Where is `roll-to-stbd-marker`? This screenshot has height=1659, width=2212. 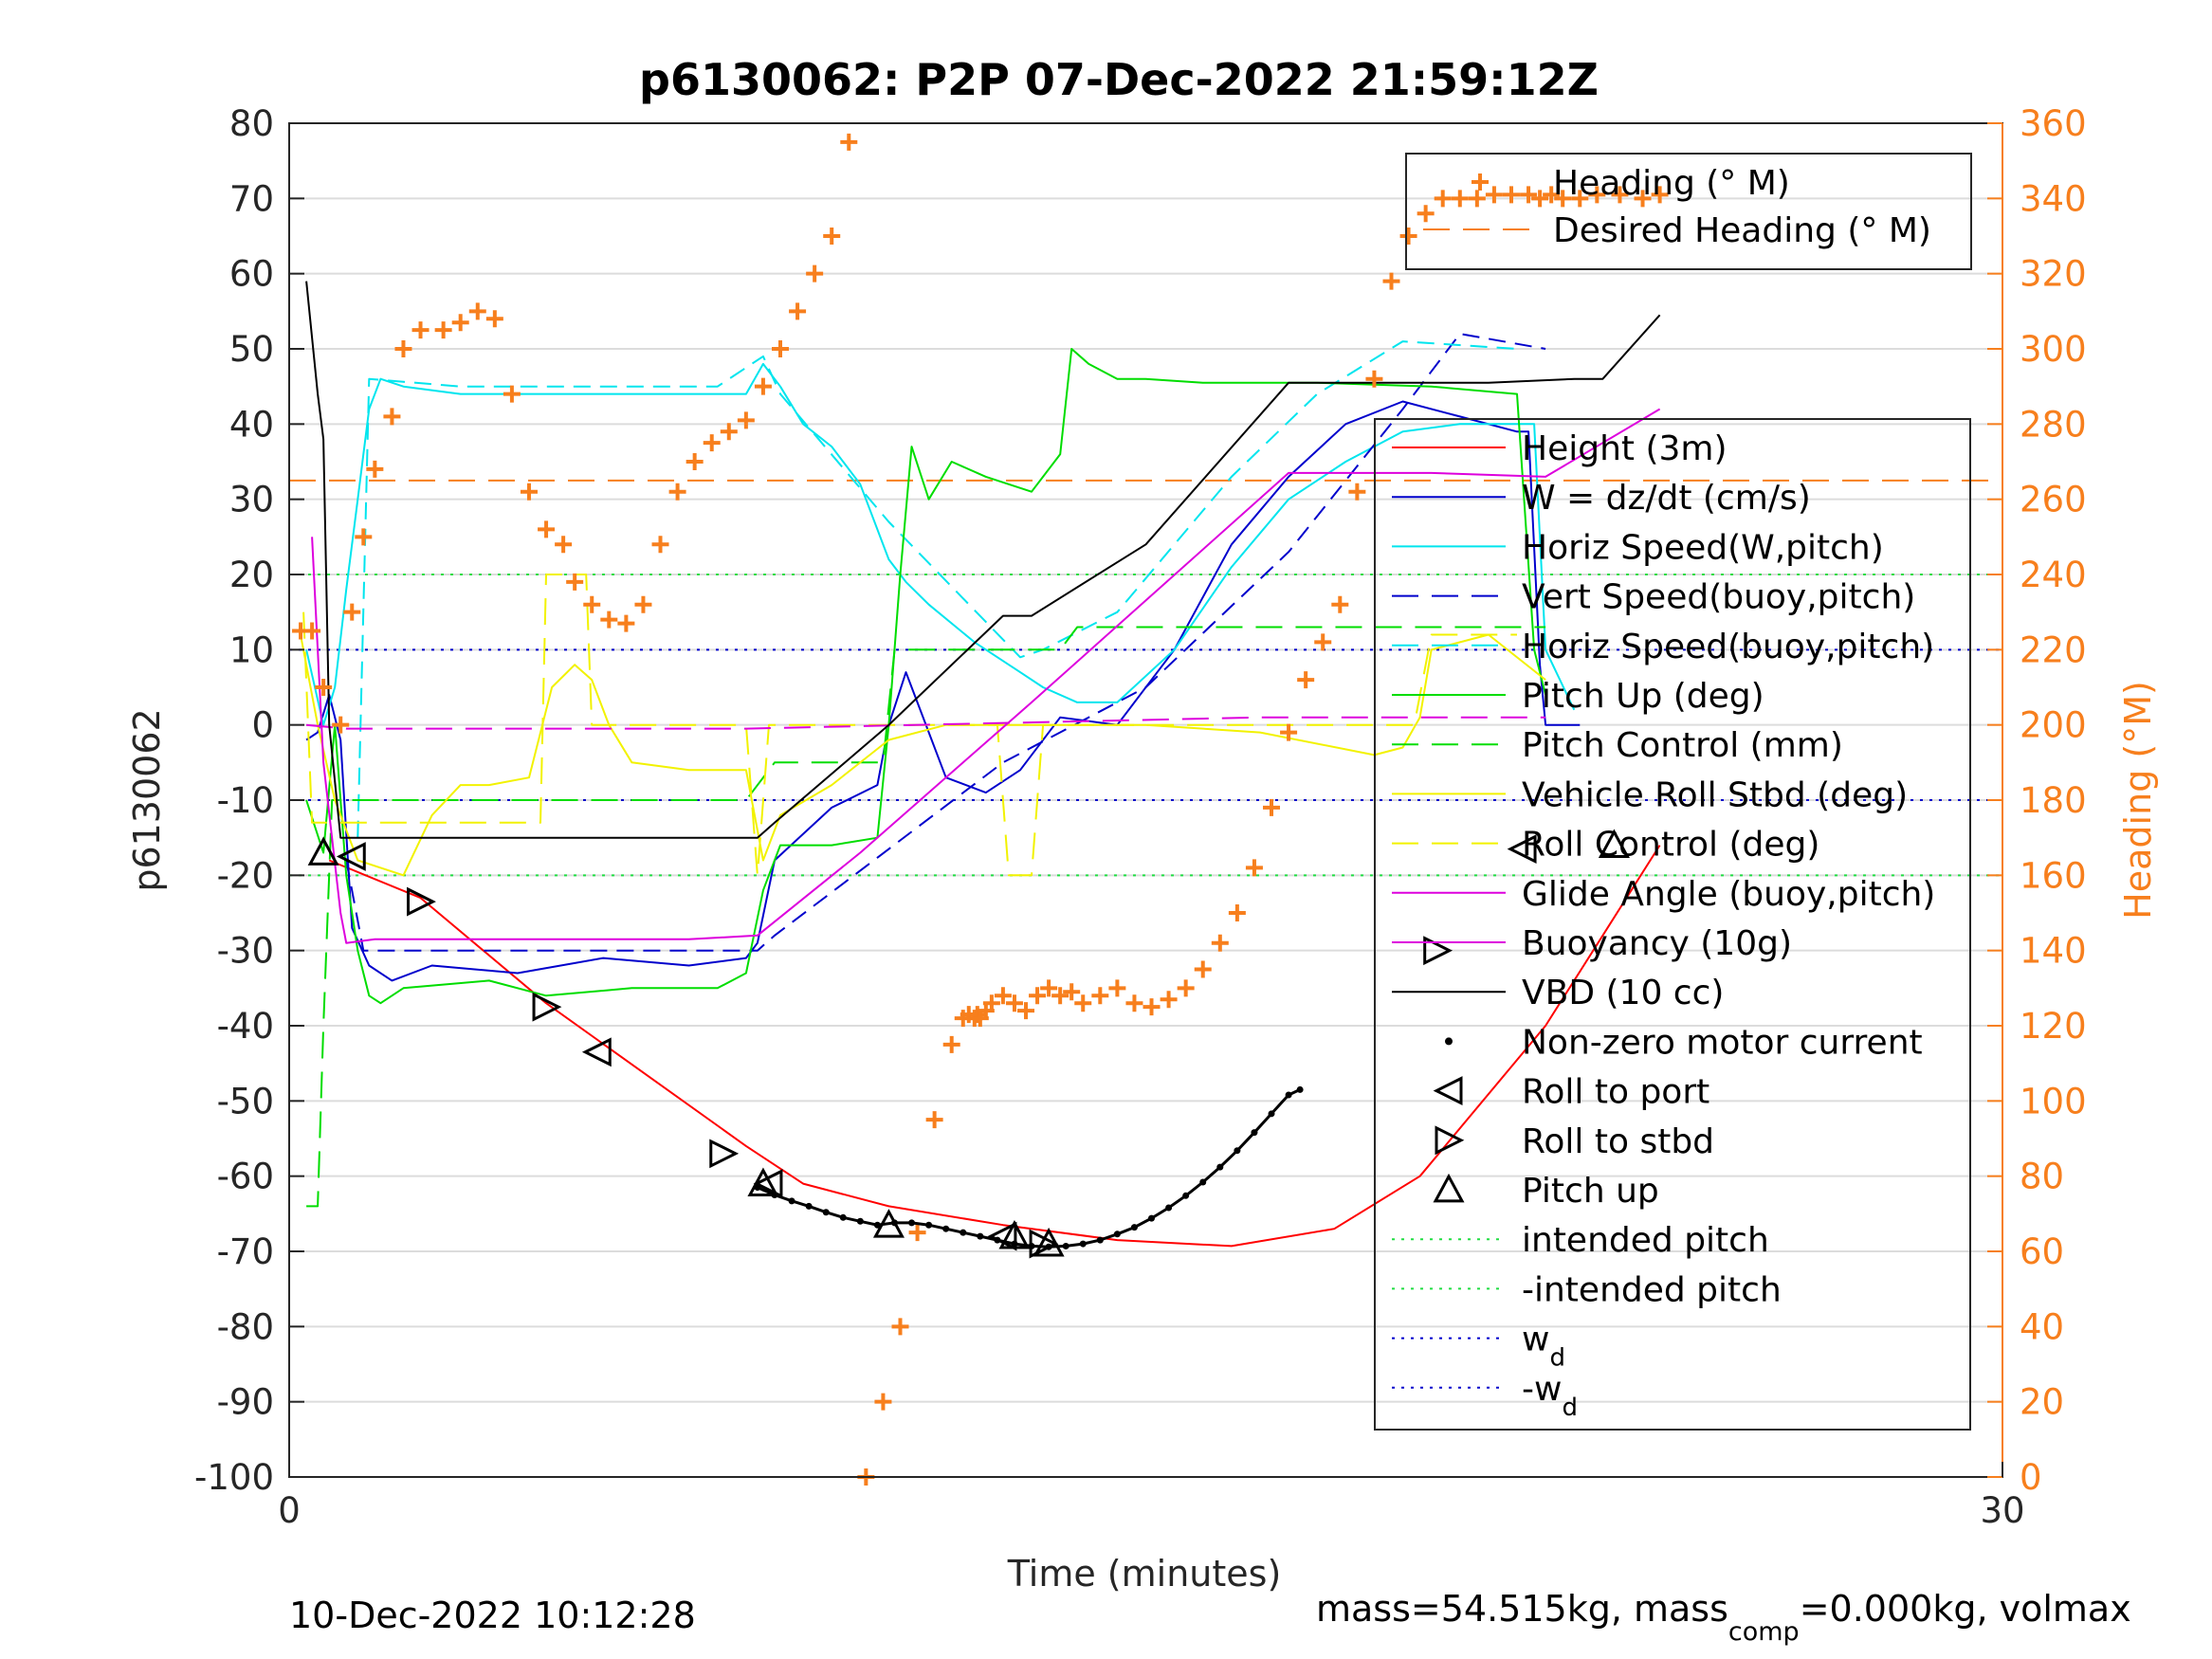 roll-to-stbd-marker is located at coordinates (1044, 1244).